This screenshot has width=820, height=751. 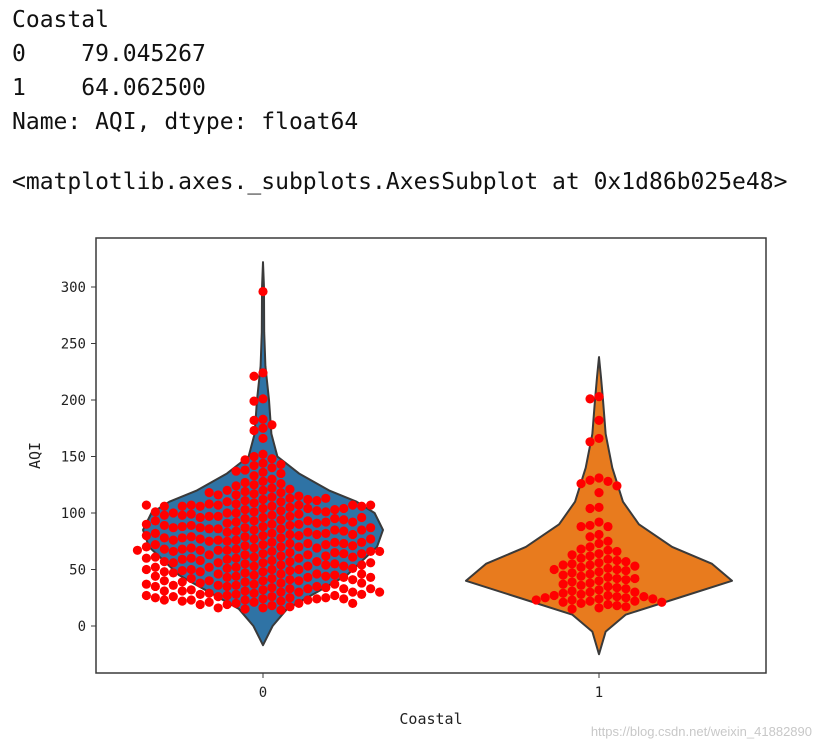 I want to click on watermark: https://blog.csdn.net/weixin_41882890, so click(x=701, y=731).